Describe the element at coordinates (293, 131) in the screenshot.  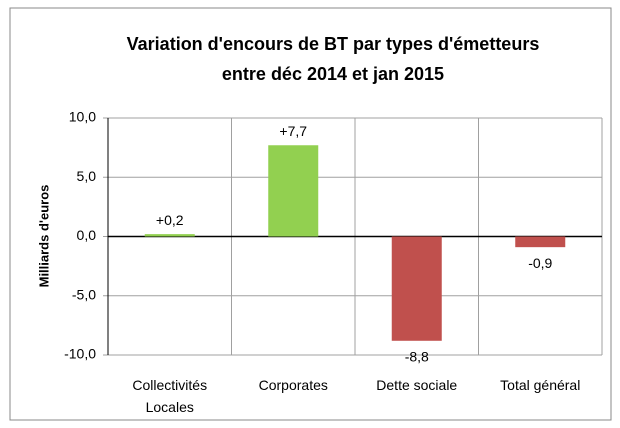
I see `value-label: +7,7` at that location.